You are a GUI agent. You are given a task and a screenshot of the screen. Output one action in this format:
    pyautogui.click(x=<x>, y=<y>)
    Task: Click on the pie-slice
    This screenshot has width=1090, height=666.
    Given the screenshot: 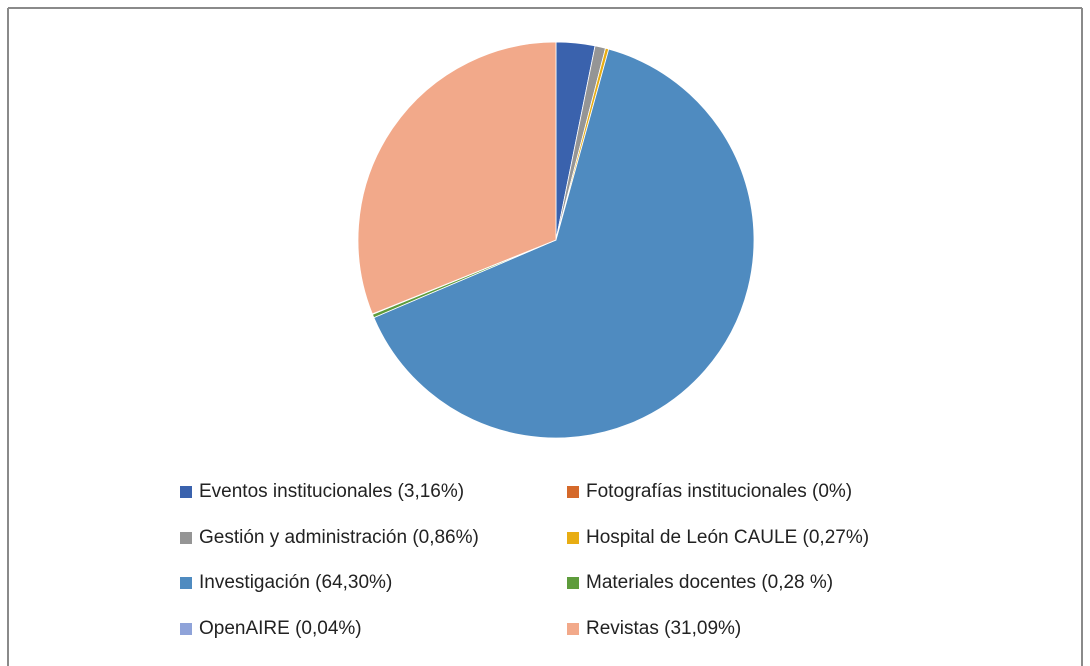 What is the action you would take?
    pyautogui.click(x=457, y=178)
    